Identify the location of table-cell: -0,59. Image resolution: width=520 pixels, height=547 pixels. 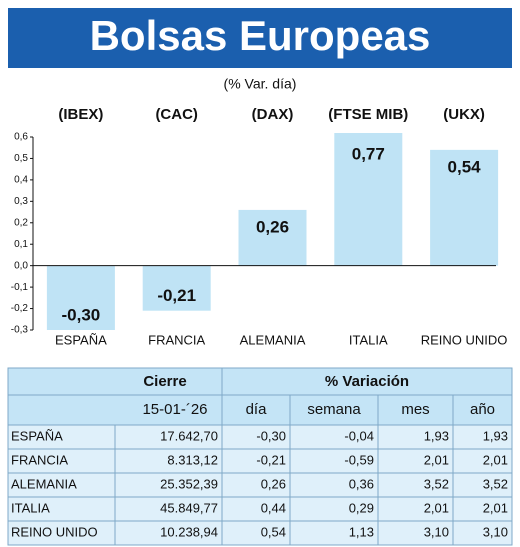
(359, 459).